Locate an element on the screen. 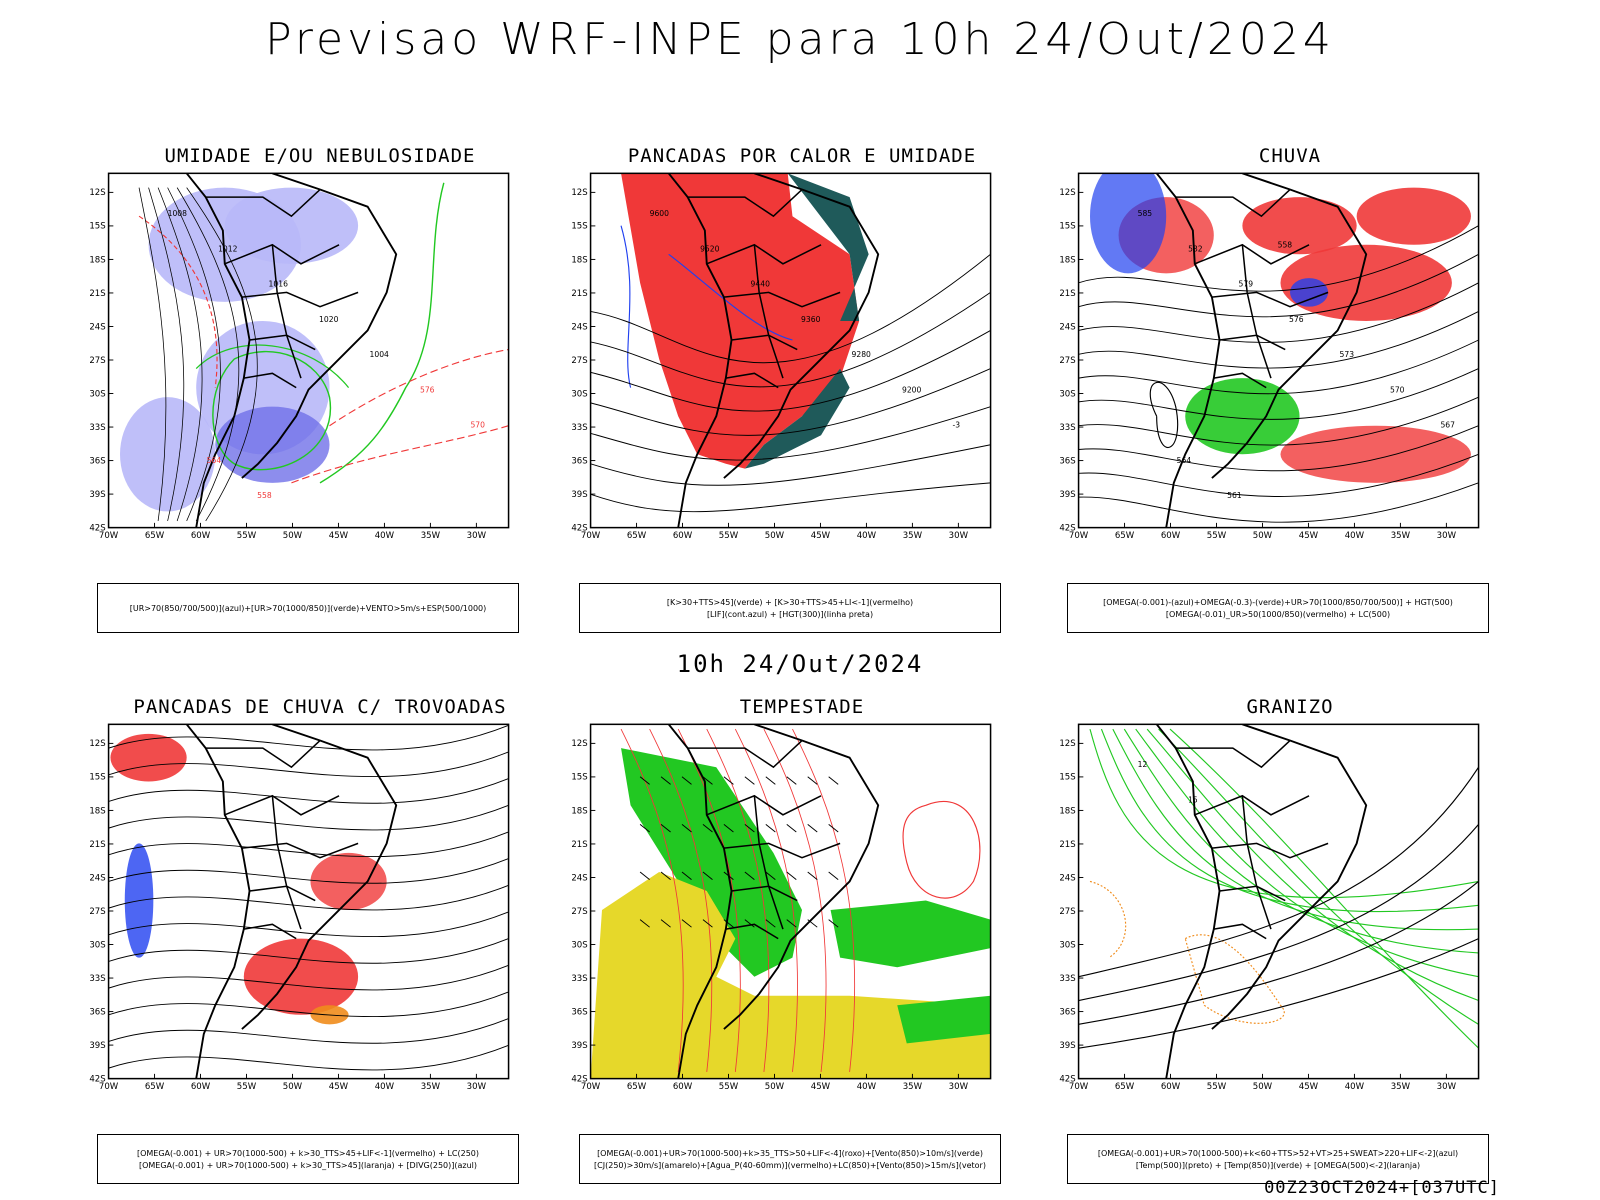  panel-title: CHUVA is located at coordinates (1290, 156).